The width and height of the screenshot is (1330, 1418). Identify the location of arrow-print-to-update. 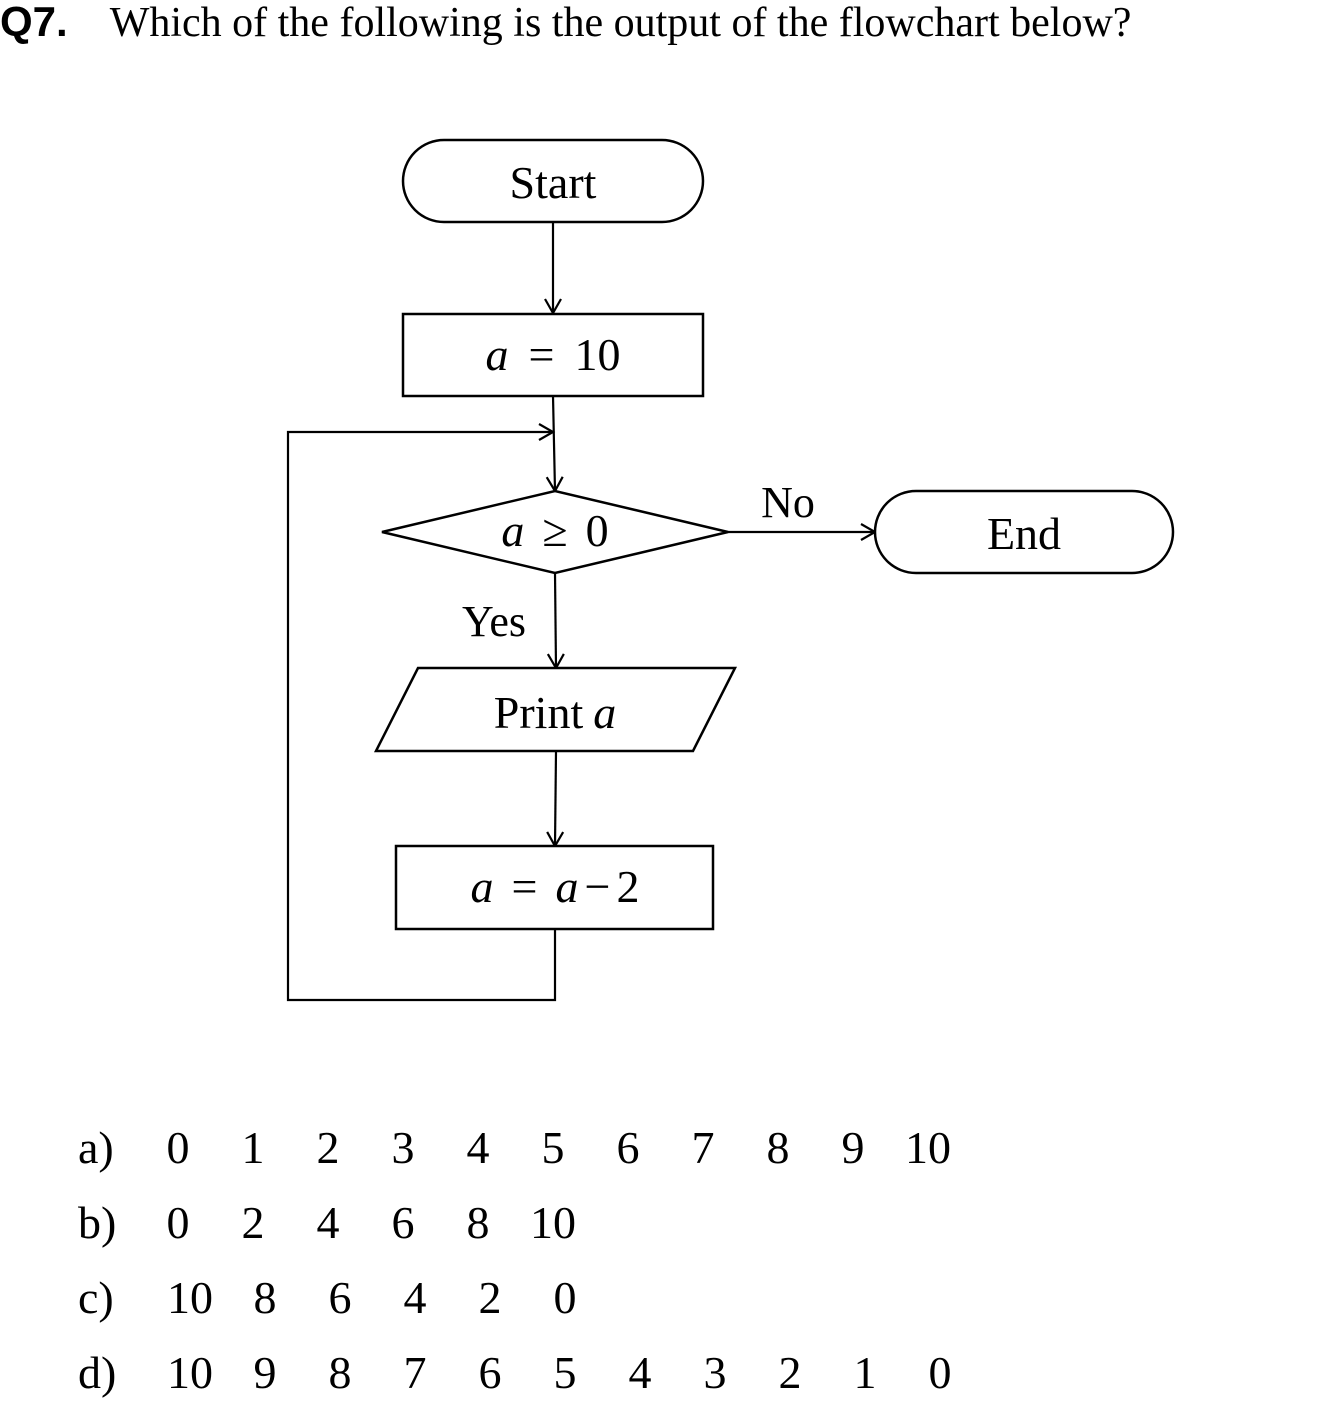
(555, 799).